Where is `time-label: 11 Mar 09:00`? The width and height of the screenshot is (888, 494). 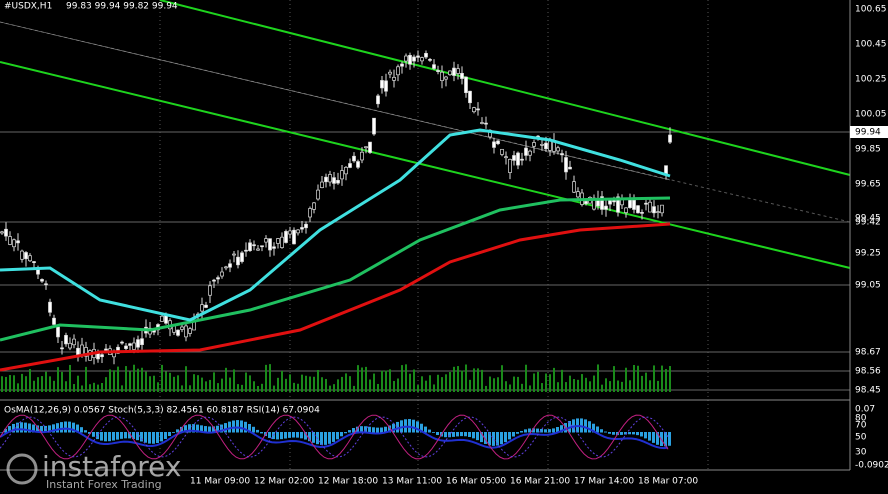 time-label: 11 Mar 09:00 is located at coordinates (220, 482).